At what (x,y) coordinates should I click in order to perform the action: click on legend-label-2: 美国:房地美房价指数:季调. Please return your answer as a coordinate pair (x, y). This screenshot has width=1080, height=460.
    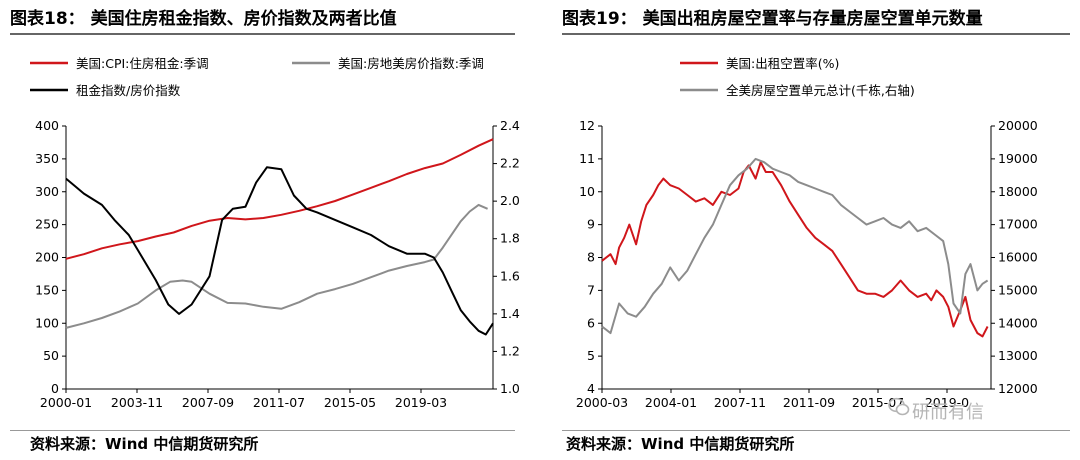
    Looking at the image, I should click on (411, 63).